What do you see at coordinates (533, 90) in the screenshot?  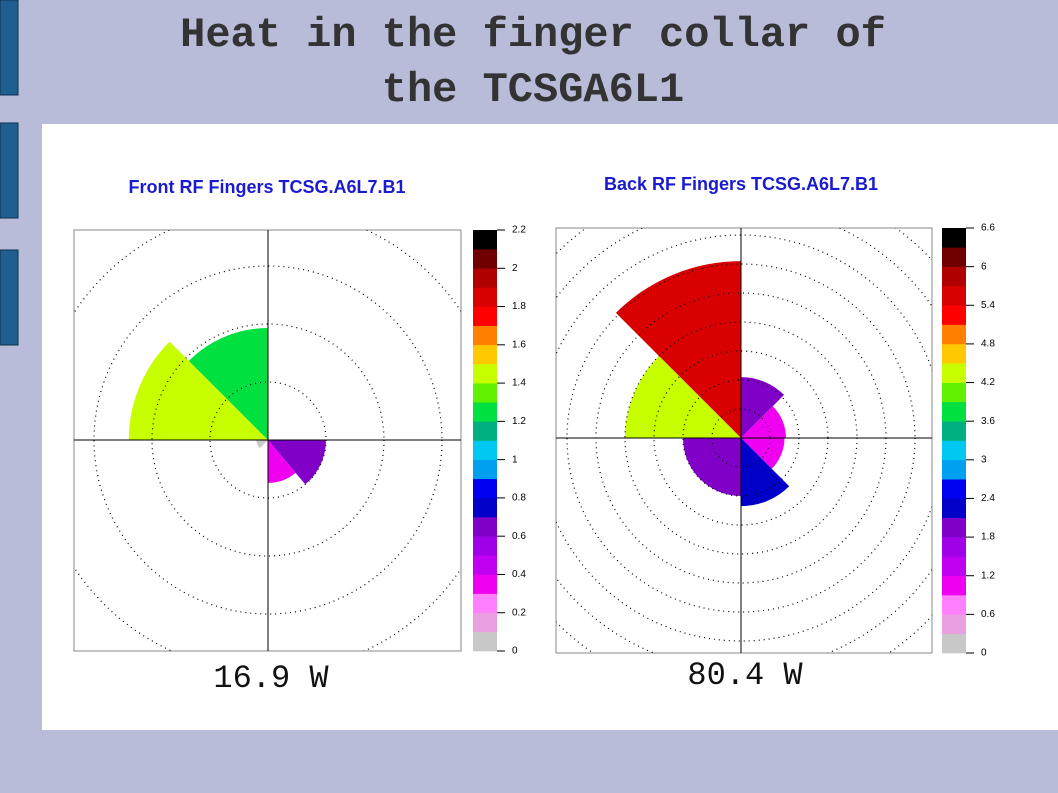 I see `slide-title: the TCSGA6L1` at bounding box center [533, 90].